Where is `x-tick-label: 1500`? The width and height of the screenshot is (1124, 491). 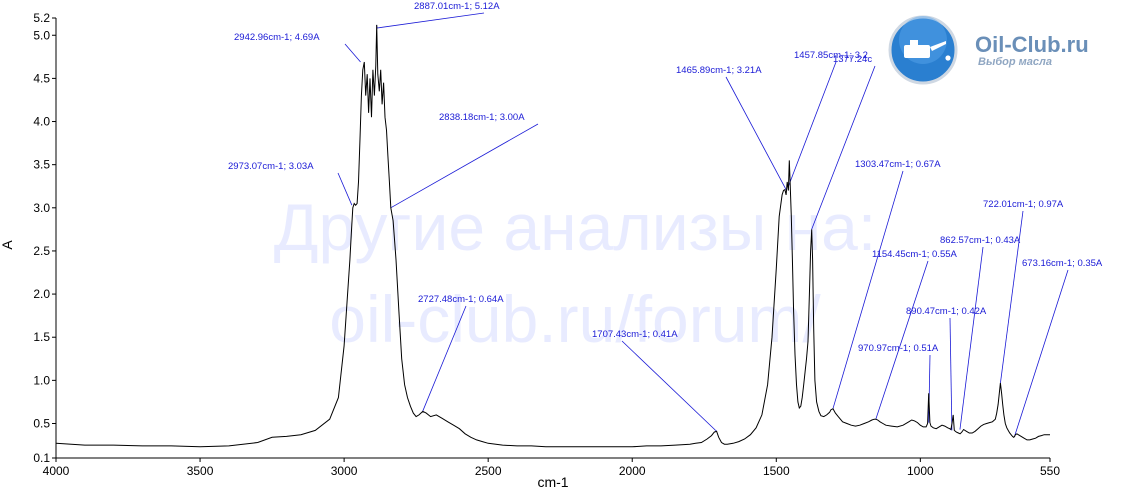
x-tick-label: 1500 is located at coordinates (776, 471).